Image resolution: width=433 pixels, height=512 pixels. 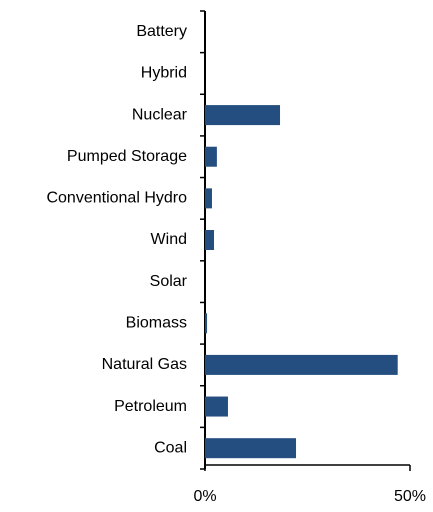 I want to click on x-tick-label: 0%, so click(x=204, y=496).